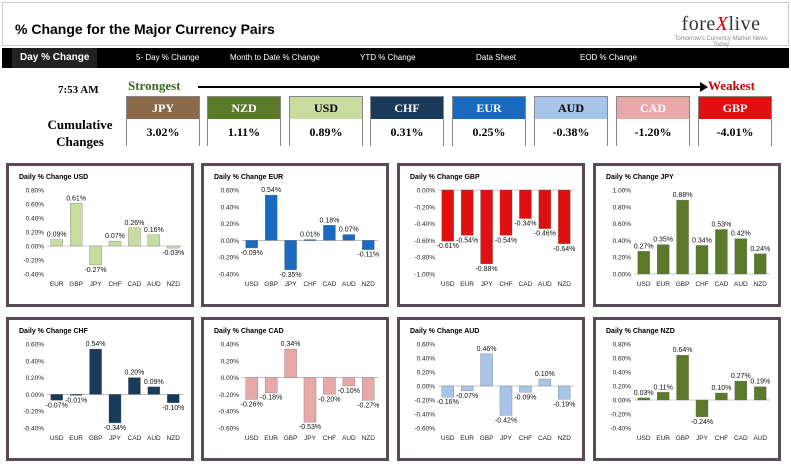 The image size is (791, 472). I want to click on tab-data-sheet: Data Sheet, so click(496, 57).